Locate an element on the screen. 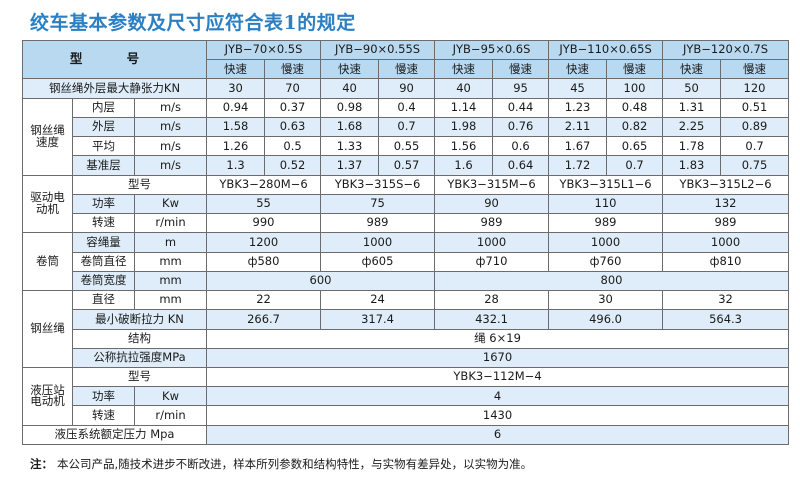 The height and width of the screenshot is (480, 800). header-model: JYB−70×0.5S is located at coordinates (264, 50).